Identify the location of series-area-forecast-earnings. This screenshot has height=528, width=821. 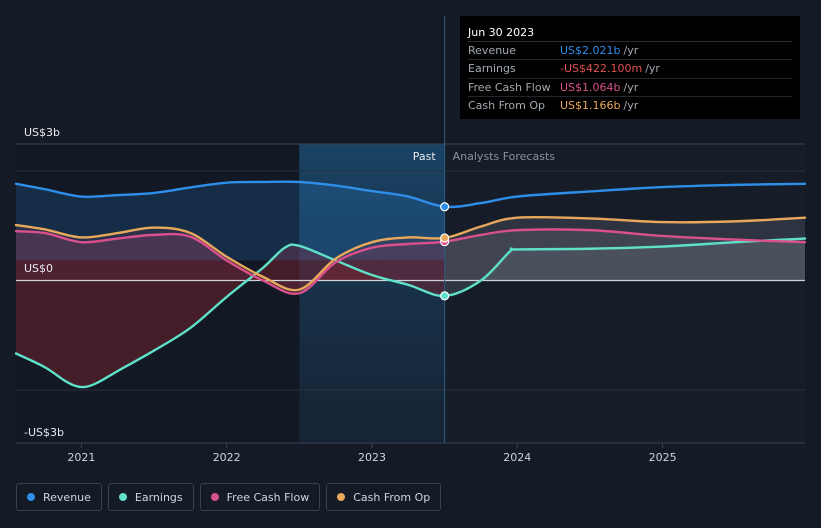
(624, 267).